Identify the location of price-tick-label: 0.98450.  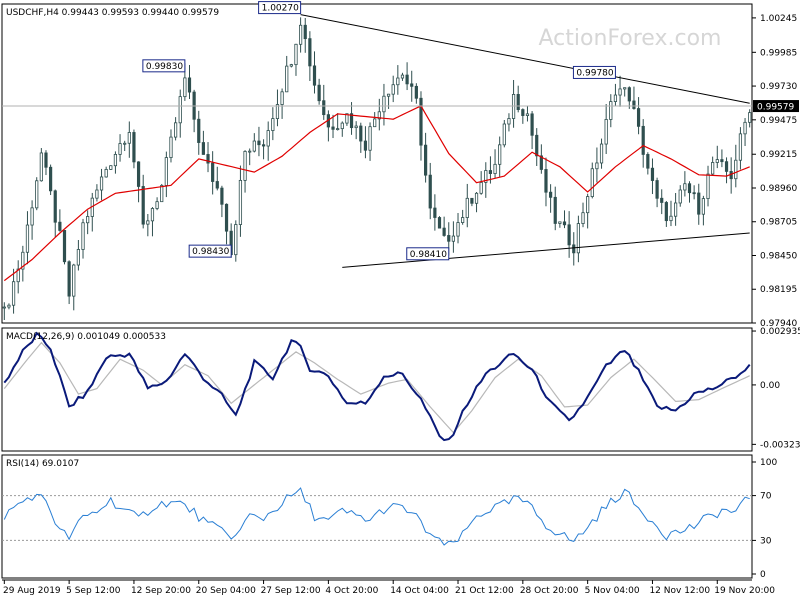
(778, 256).